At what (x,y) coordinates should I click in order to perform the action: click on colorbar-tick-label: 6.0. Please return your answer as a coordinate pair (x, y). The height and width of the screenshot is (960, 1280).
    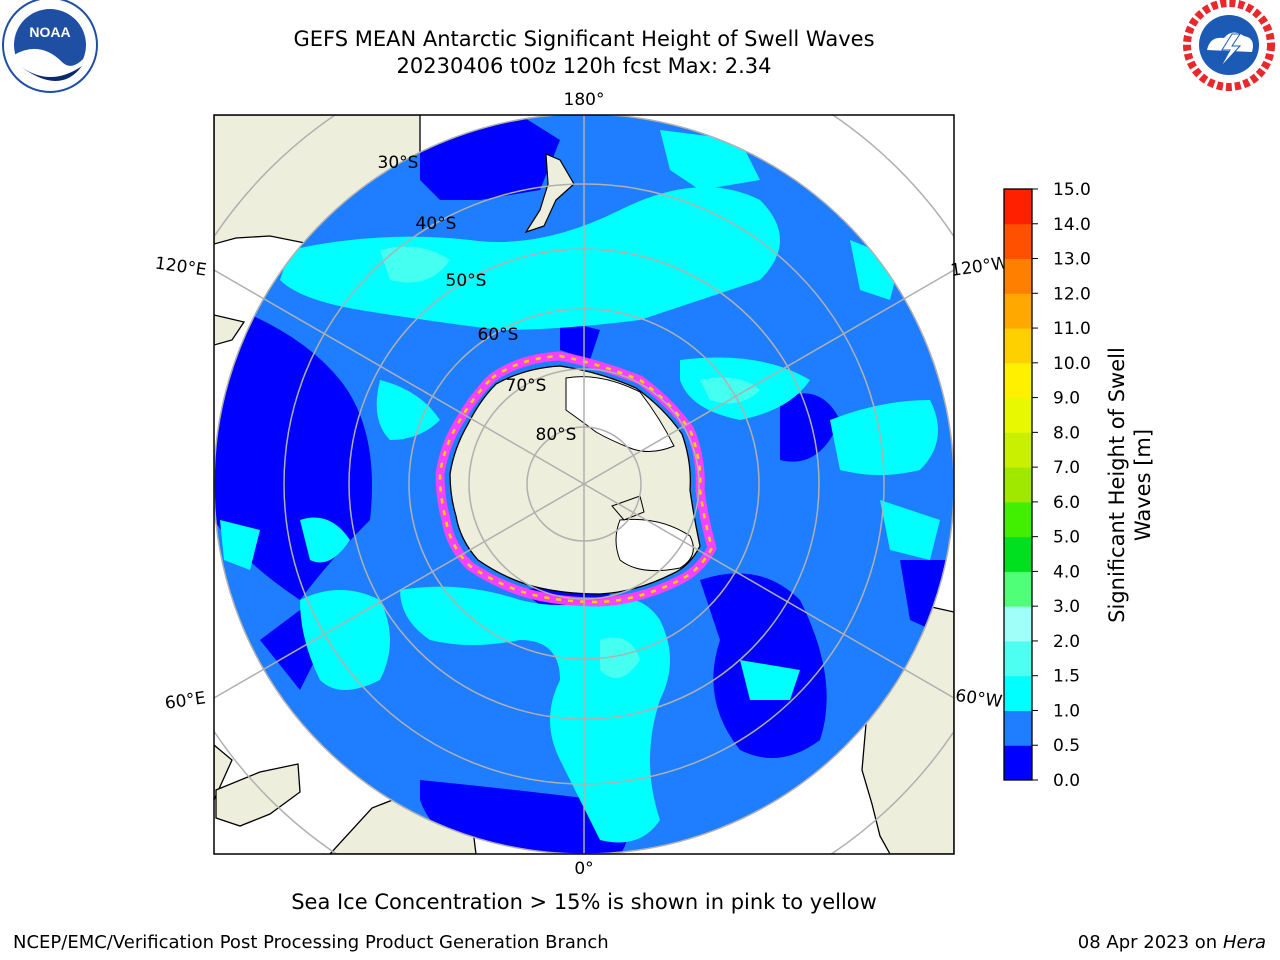
    Looking at the image, I should click on (1066, 503).